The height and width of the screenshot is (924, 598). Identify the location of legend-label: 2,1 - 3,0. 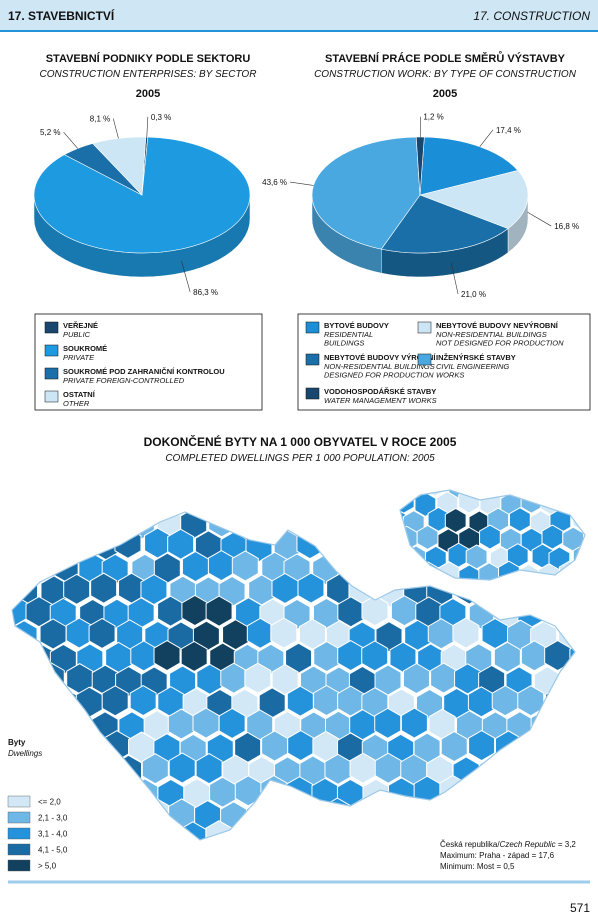
(53, 818).